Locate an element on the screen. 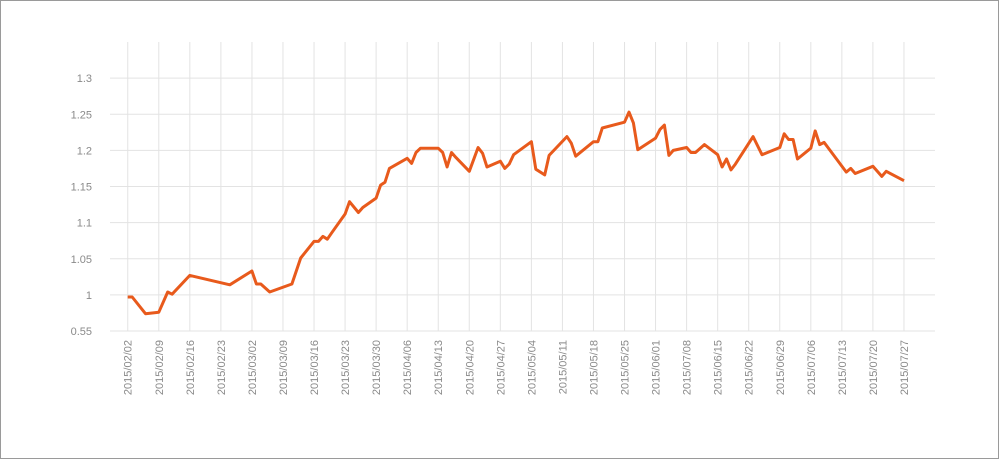 The image size is (1000, 460). x-tick-label: 2015/07/13 is located at coordinates (843, 367).